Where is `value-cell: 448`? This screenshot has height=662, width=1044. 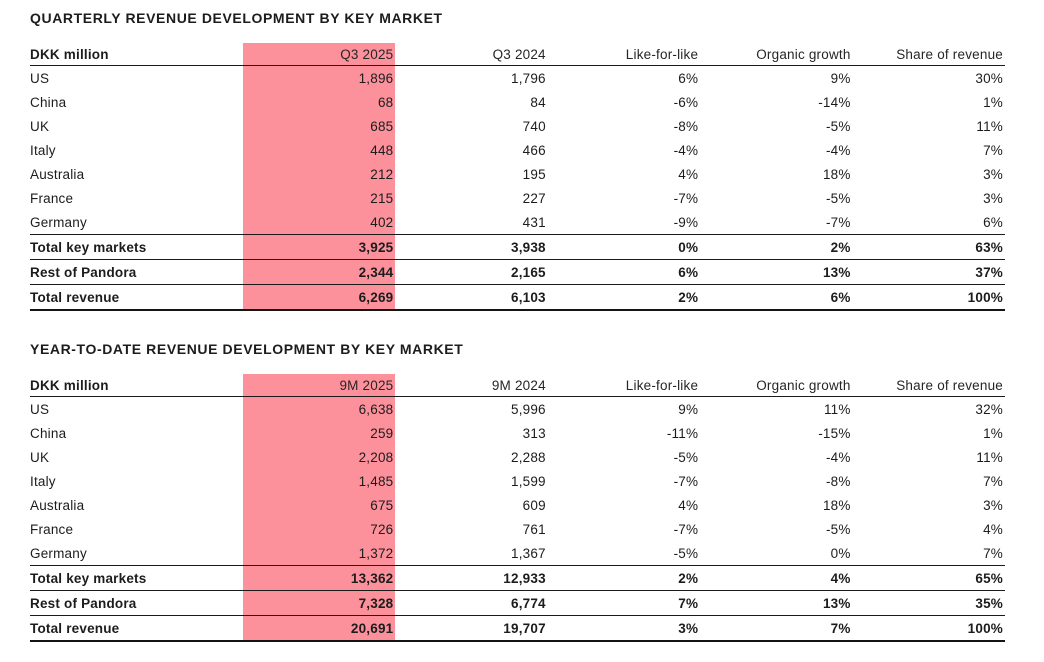
value-cell: 448 is located at coordinates (319, 150).